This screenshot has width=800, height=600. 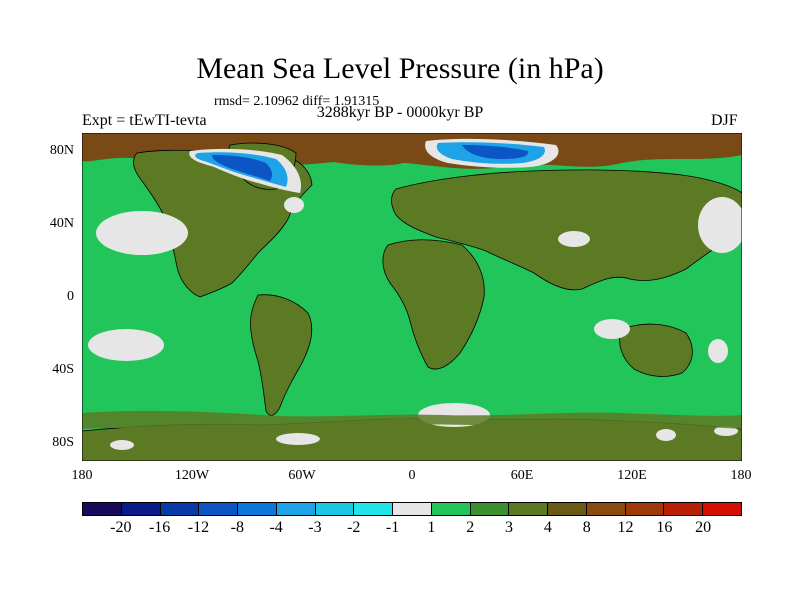 What do you see at coordinates (412, 475) in the screenshot?
I see `lon-label-0: 0` at bounding box center [412, 475].